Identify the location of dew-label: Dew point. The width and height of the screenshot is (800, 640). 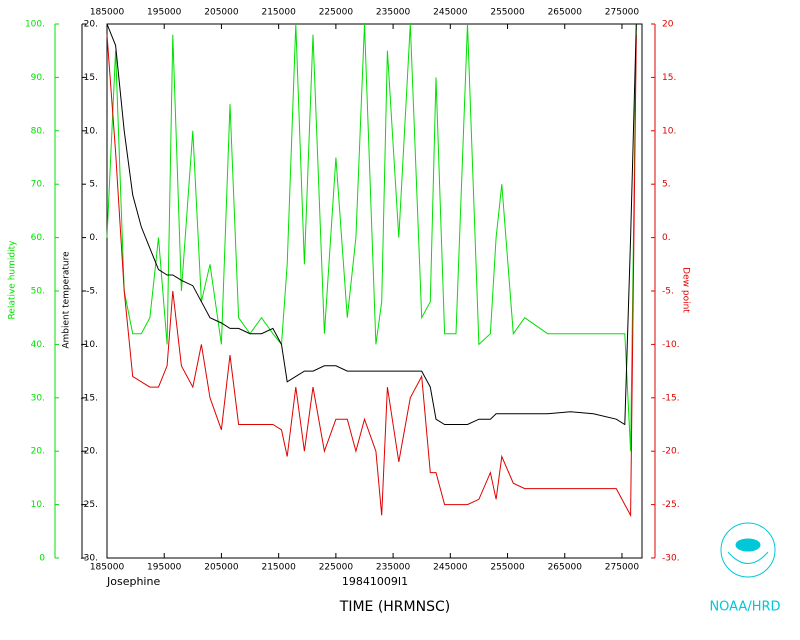
(686, 290).